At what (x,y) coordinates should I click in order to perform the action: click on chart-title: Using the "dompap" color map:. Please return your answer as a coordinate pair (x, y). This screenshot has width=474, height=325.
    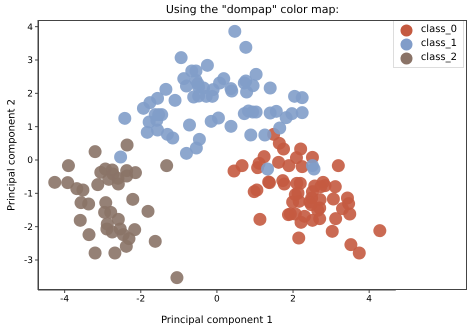
    Looking at the image, I should click on (252, 9).